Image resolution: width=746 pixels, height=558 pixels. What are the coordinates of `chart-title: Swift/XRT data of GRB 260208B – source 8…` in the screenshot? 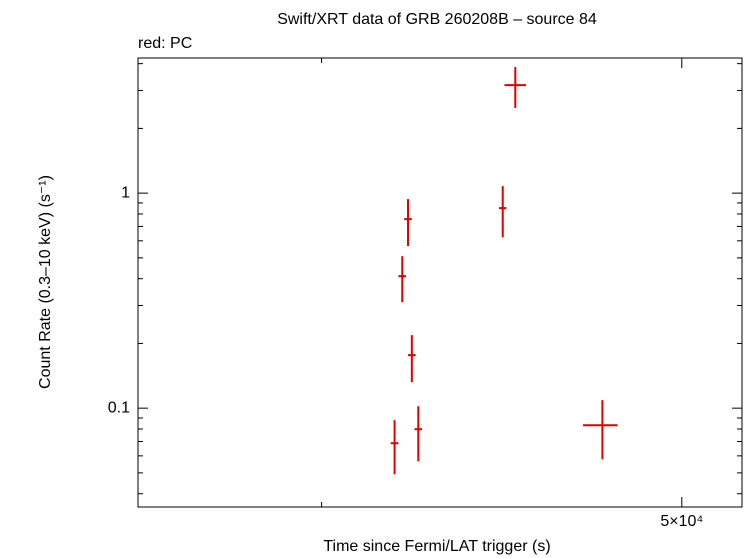 It's located at (437, 19).